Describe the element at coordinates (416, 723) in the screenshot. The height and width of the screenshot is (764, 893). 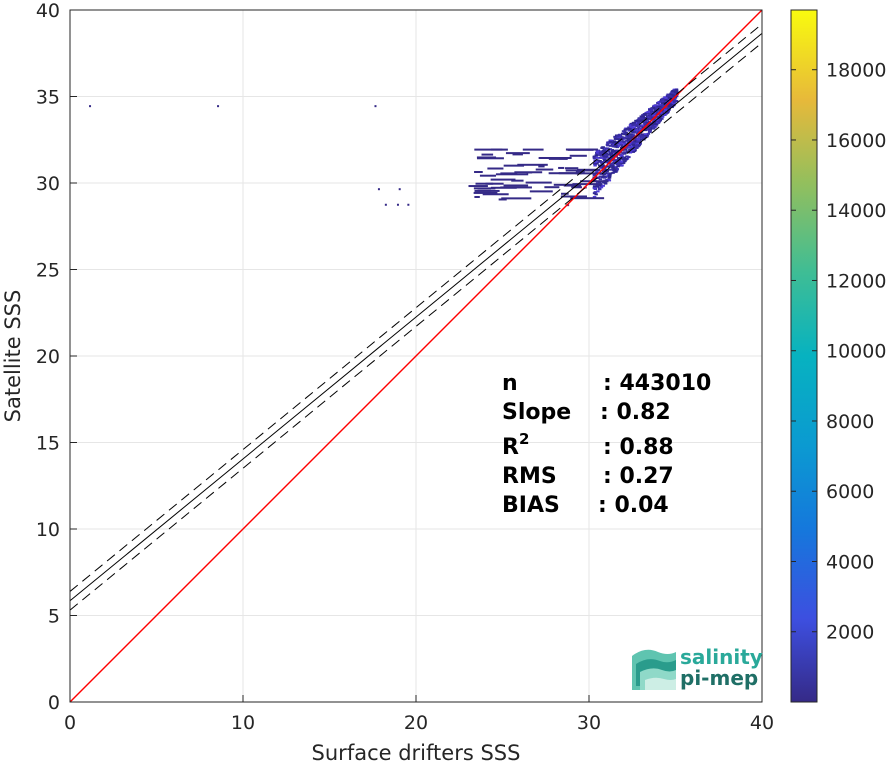
I see `x-tick-2: 20` at that location.